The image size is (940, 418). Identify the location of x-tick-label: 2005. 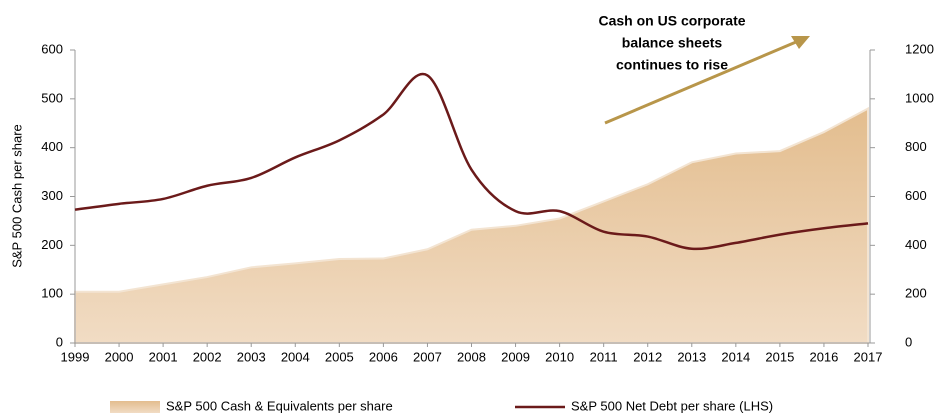
(339, 356).